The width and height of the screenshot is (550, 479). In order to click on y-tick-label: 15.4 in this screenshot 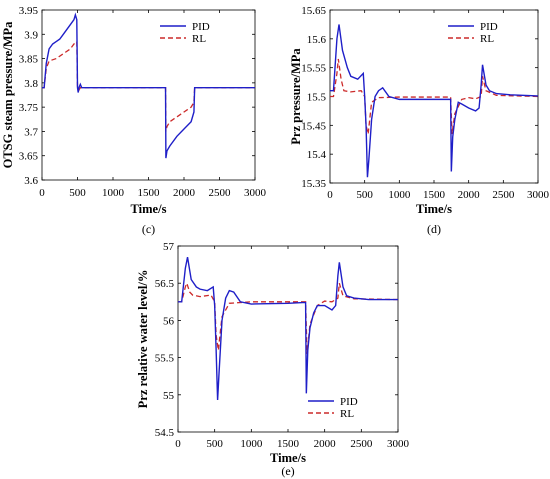, I will do `click(317, 155)`.